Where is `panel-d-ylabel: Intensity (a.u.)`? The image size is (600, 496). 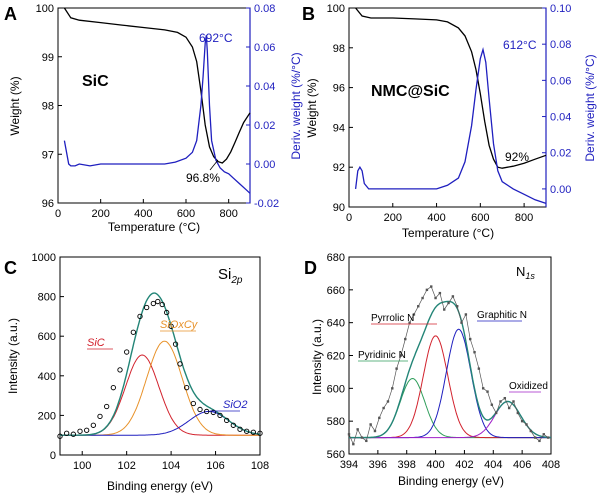 panel-d-ylabel: Intensity (a.u.) is located at coordinates (317, 357).